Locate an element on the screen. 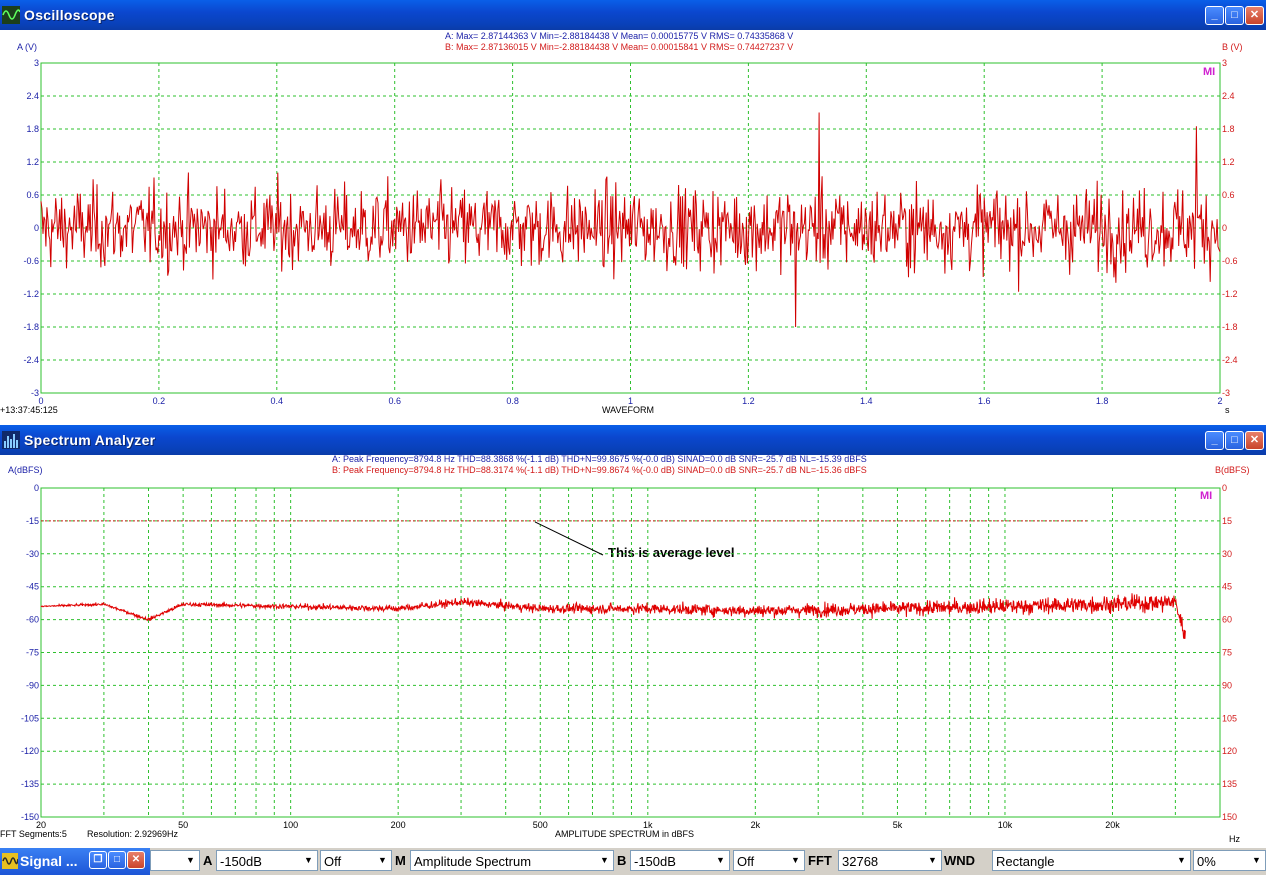 The width and height of the screenshot is (1266, 875). y-tick-label-right: 90 is located at coordinates (1227, 685).